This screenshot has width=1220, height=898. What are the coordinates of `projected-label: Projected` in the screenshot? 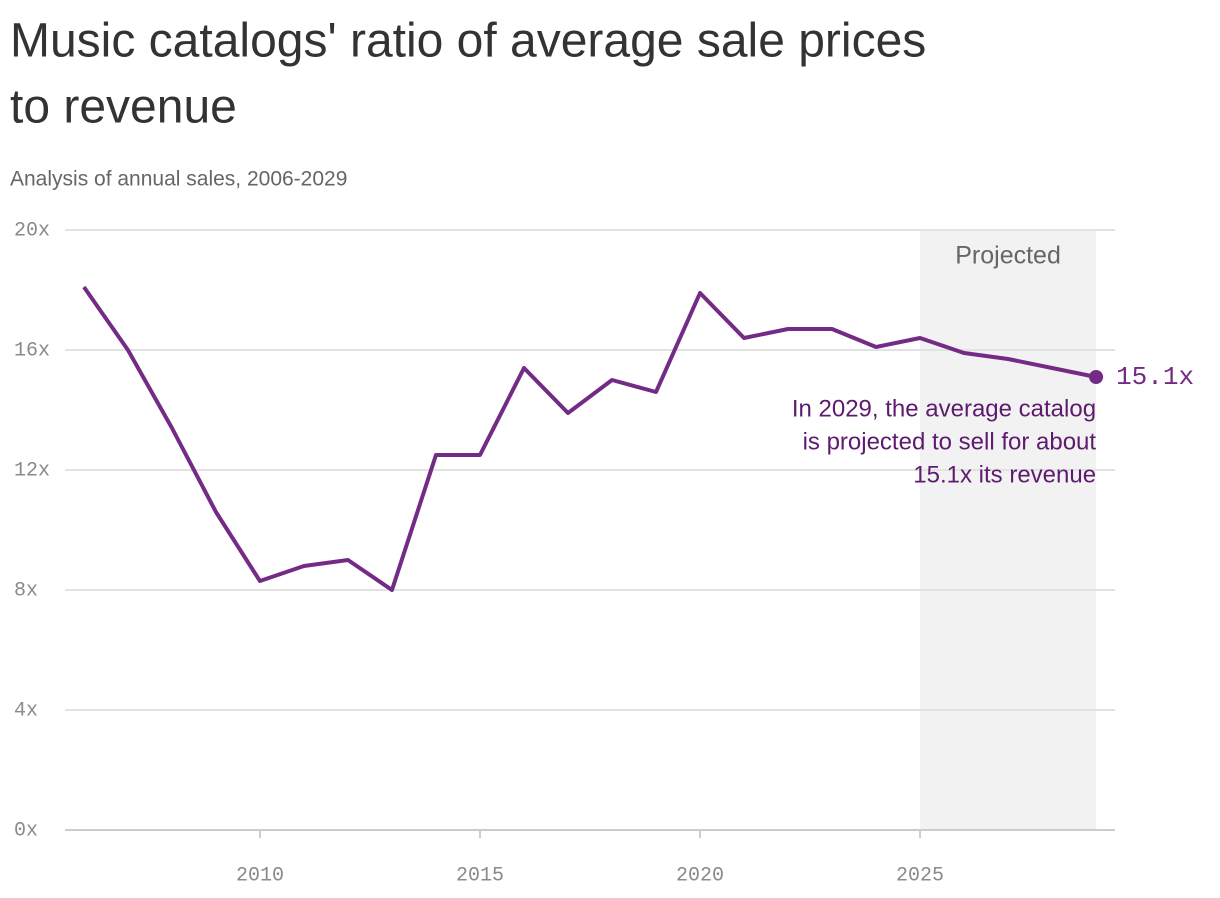 It's located at (1008, 256).